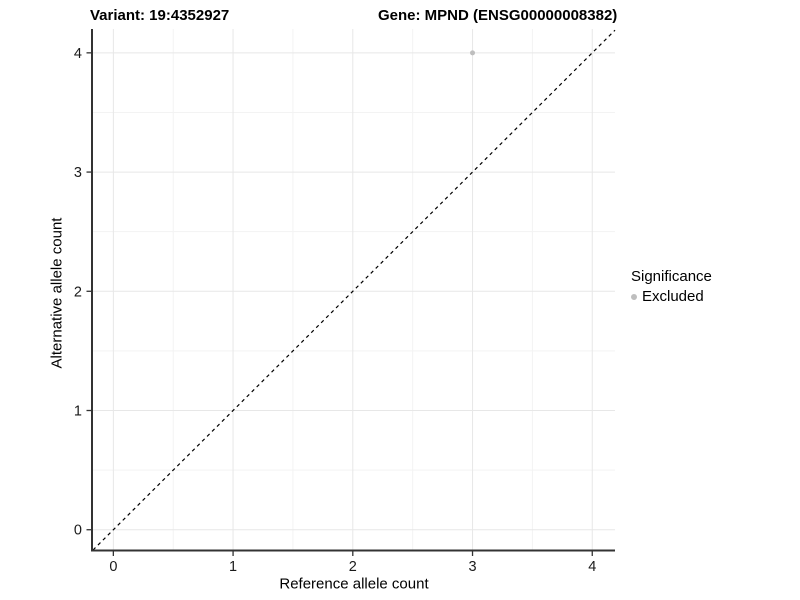 This screenshot has width=800, height=600. I want to click on data-point, so click(473, 53).